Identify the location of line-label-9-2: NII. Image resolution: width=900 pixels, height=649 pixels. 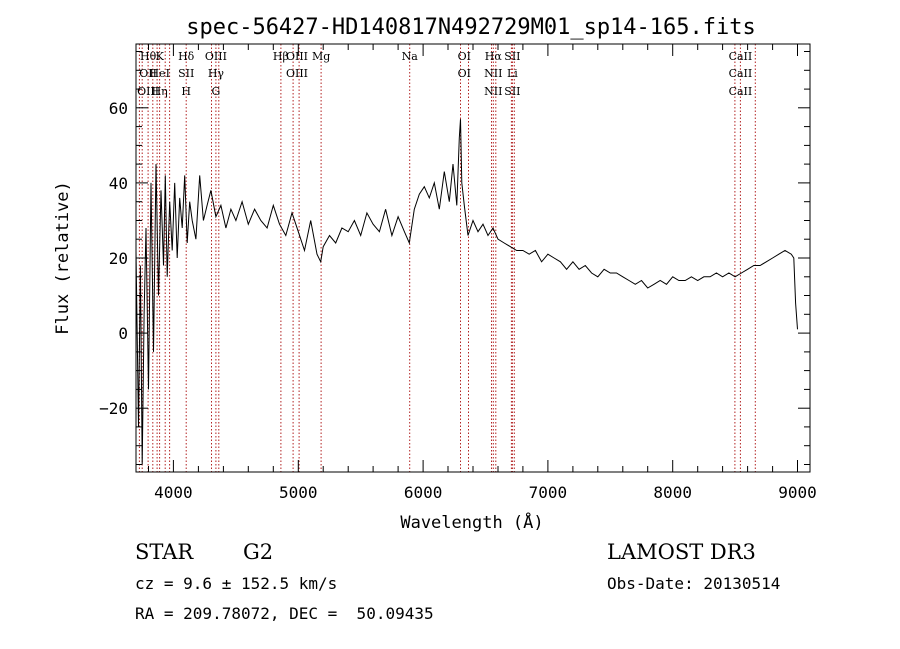
(493, 91).